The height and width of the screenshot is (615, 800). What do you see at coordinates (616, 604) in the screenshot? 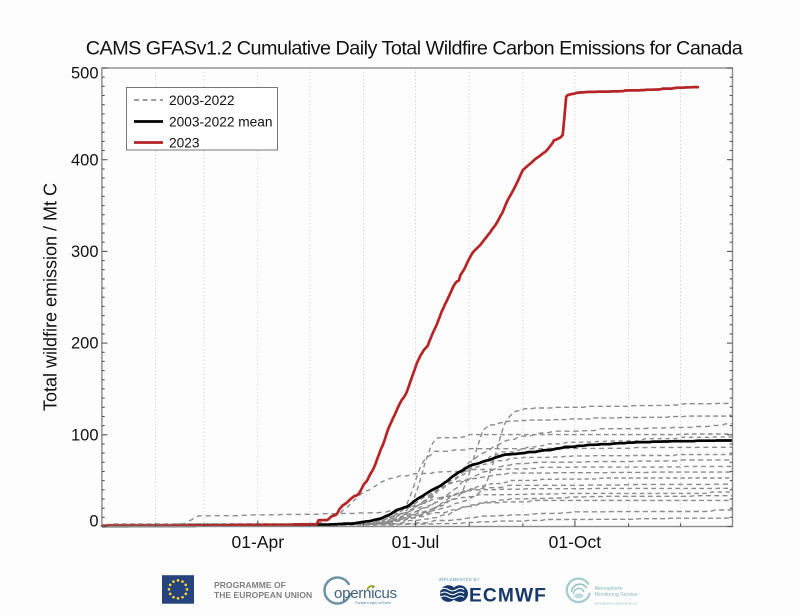
I see `svg-text: atmosphere.copernicus.eu` at bounding box center [616, 604].